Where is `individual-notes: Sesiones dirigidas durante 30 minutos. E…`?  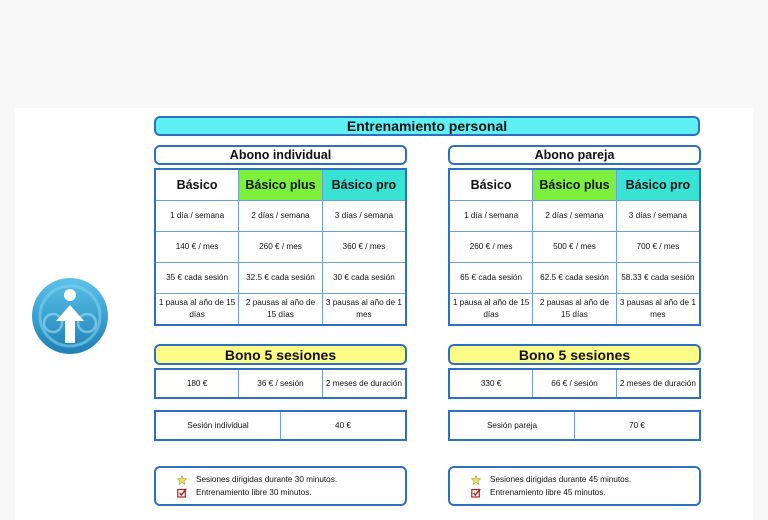
individual-notes: Sesiones dirigidas durante 30 minutos. E… is located at coordinates (280, 486).